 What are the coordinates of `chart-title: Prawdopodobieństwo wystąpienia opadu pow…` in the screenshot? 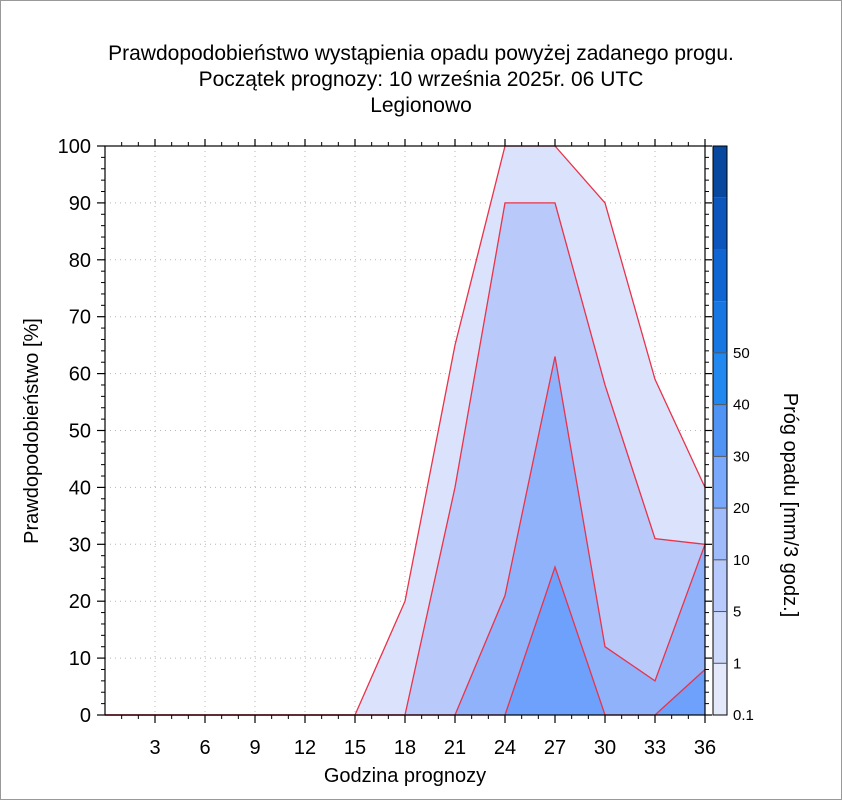 It's located at (421, 53).